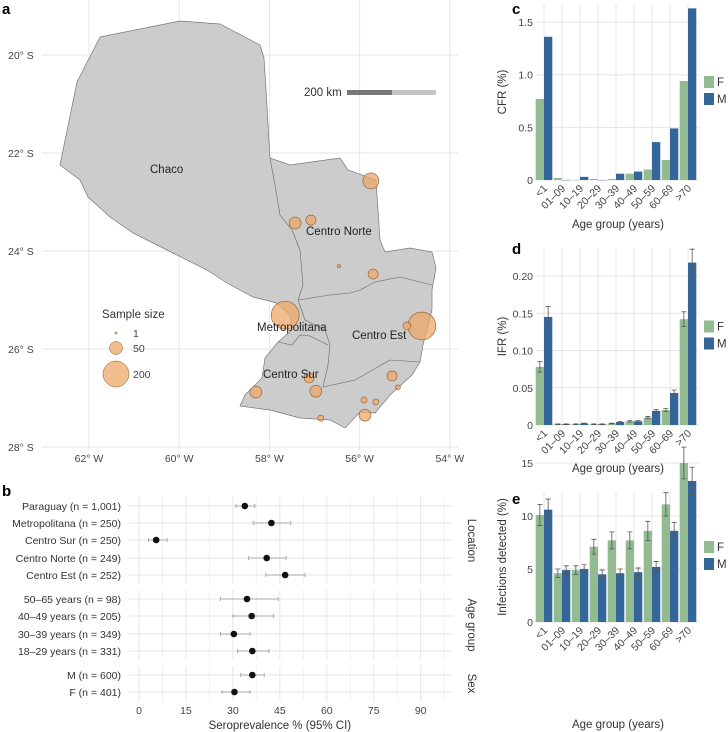 The height and width of the screenshot is (732, 728). Describe the element at coordinates (21, 252) in the screenshot. I see `map-lat-tick: 24° S` at that location.